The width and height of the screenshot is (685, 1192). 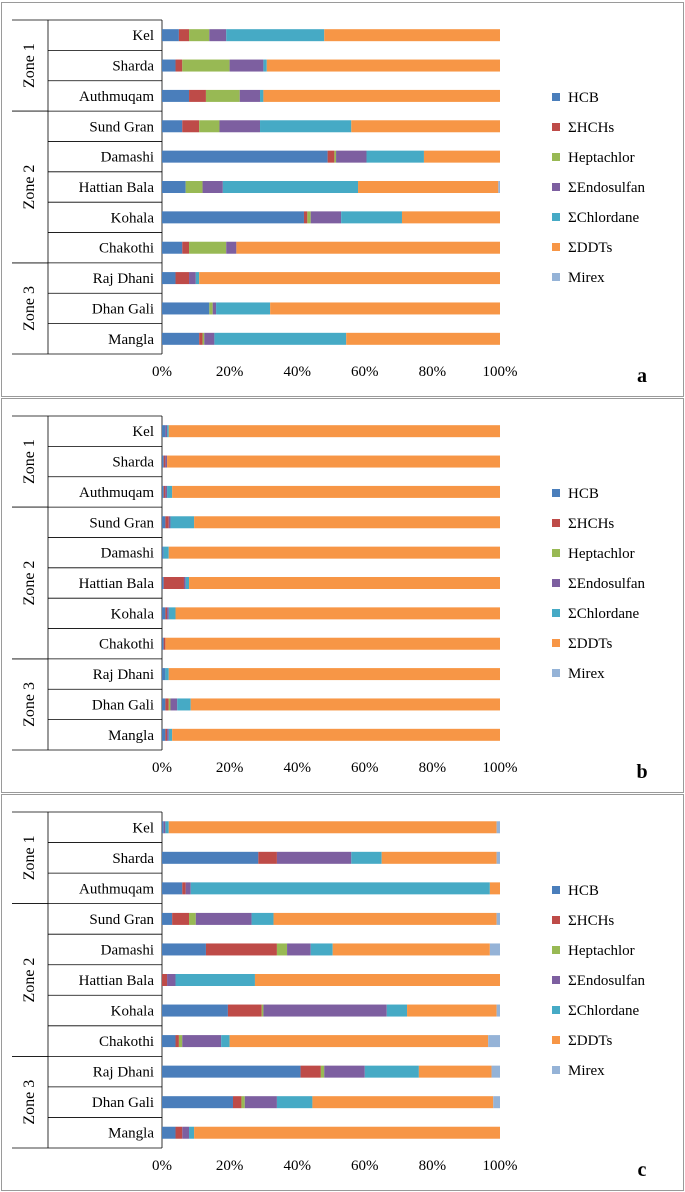 What do you see at coordinates (230, 1166) in the screenshot?
I see `x-tick-label: 20%` at bounding box center [230, 1166].